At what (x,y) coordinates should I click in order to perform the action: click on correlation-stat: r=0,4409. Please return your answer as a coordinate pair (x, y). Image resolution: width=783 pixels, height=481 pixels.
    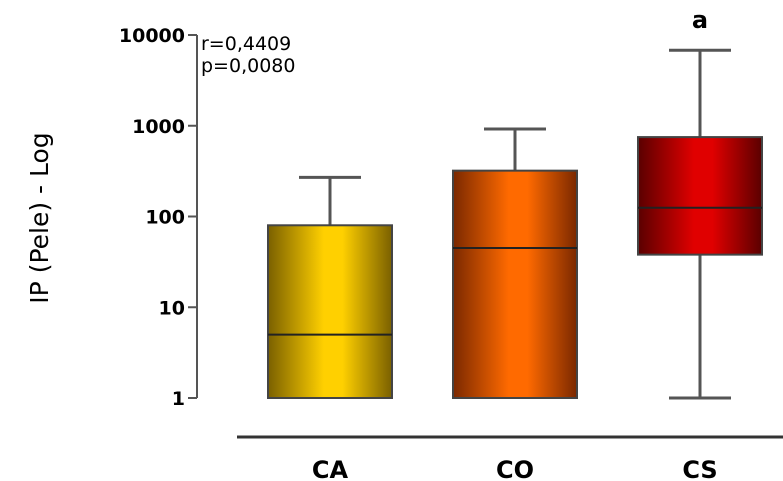
    Looking at the image, I should click on (246, 44).